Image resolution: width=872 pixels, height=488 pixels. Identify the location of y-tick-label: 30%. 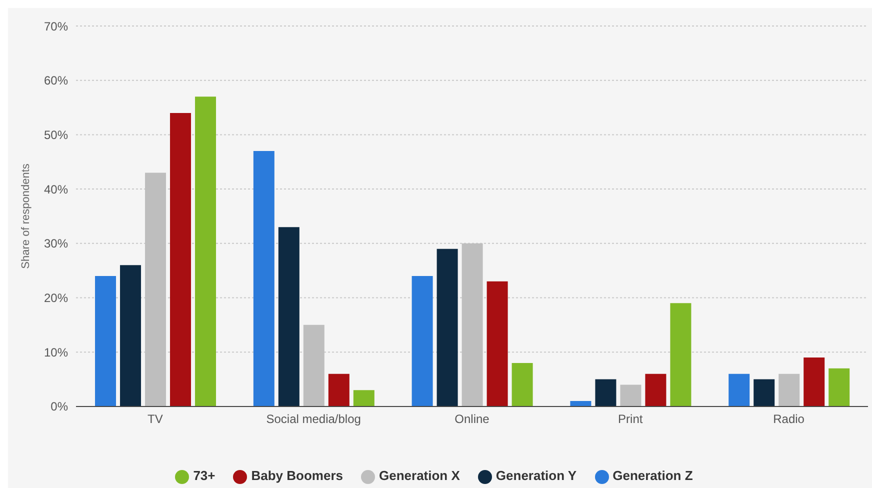
(56, 243).